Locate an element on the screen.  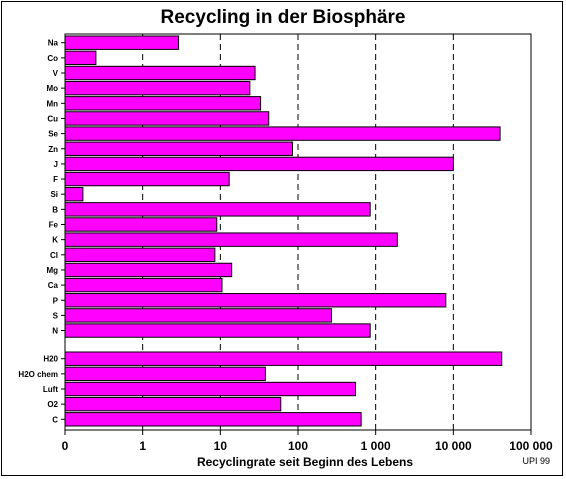
category-label: Mg is located at coordinates (52, 270).